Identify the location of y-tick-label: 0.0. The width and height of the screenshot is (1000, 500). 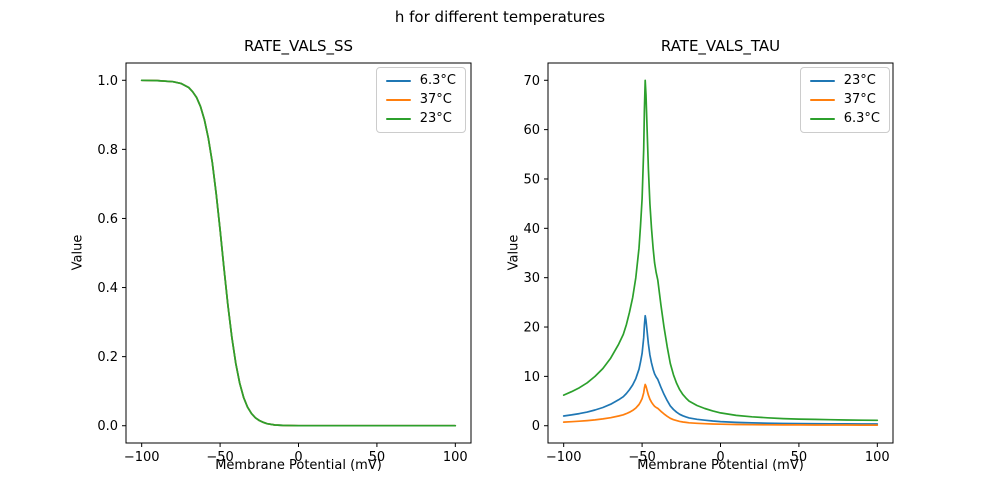
(107, 426).